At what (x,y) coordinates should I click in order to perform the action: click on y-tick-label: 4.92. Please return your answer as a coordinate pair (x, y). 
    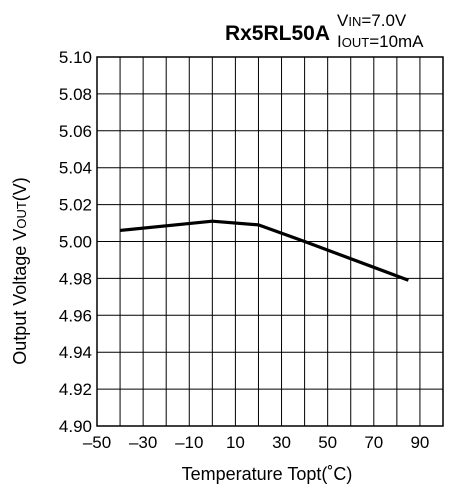
    Looking at the image, I should click on (75, 389).